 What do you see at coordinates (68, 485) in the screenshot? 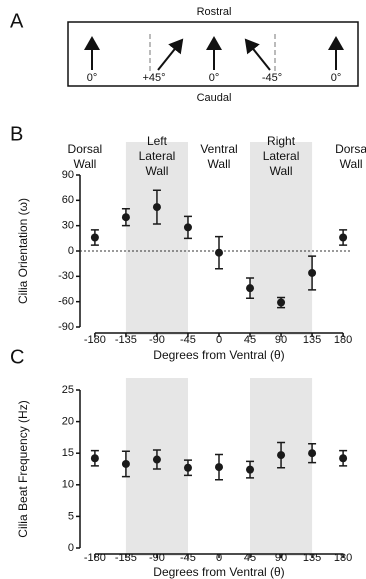
I see `y-tick-label: 10` at bounding box center [68, 485].